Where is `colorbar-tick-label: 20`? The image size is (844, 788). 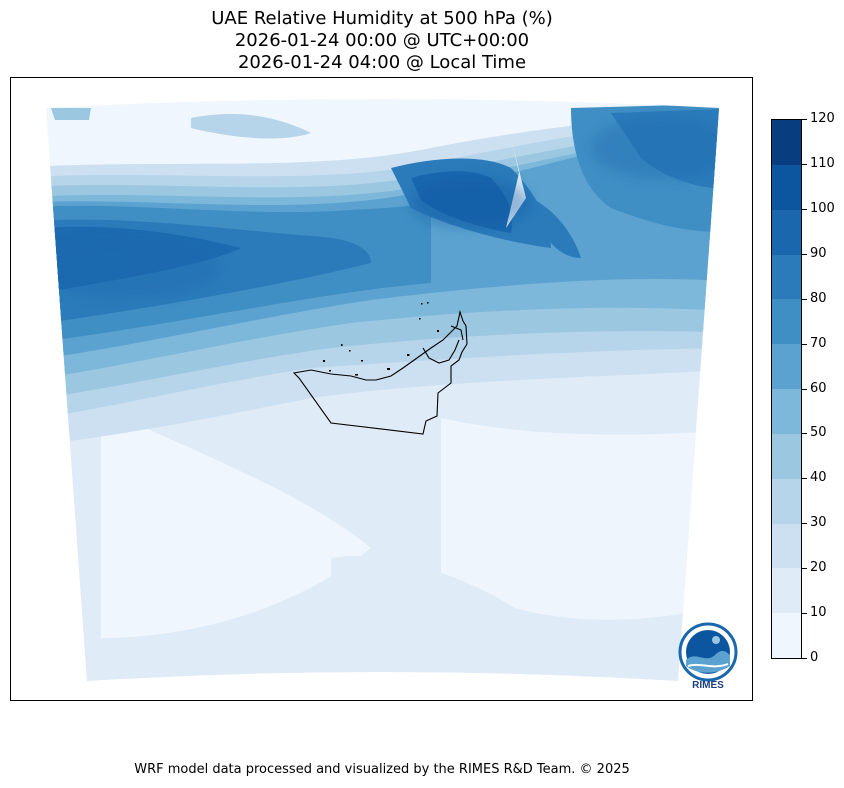 colorbar-tick-label: 20 is located at coordinates (818, 567).